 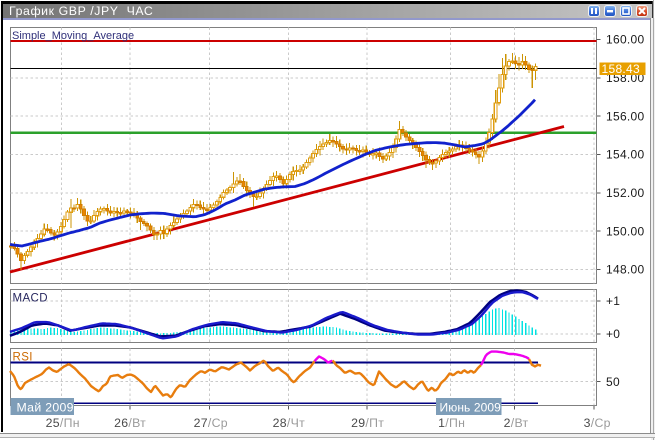 What do you see at coordinates (30, 299) in the screenshot?
I see `svg-text: MACD` at bounding box center [30, 299].